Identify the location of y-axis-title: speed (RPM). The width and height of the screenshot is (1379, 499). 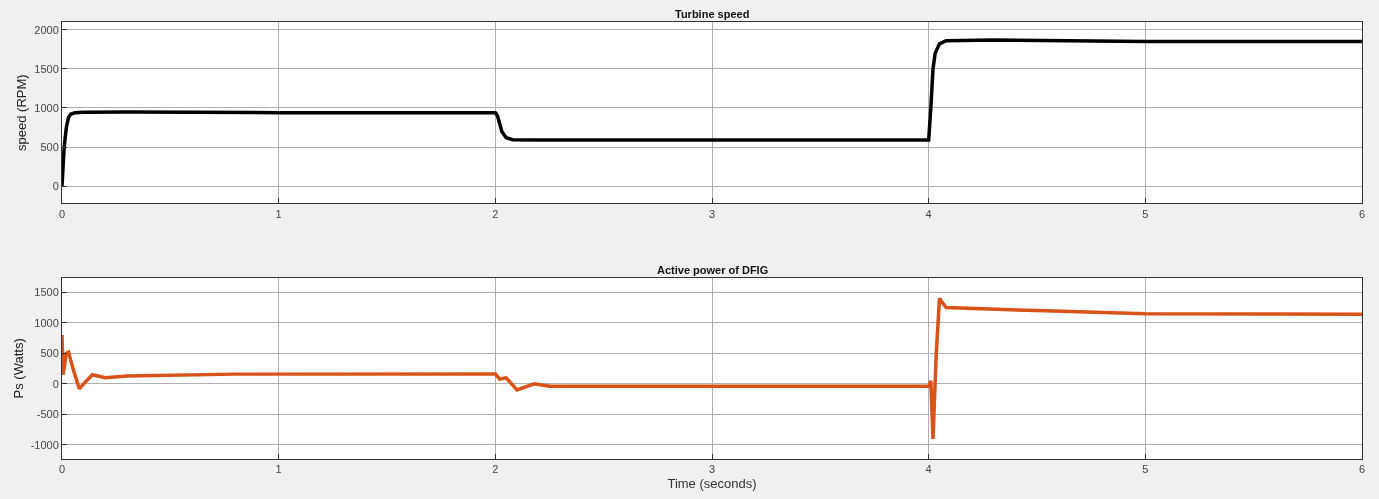
(22, 112).